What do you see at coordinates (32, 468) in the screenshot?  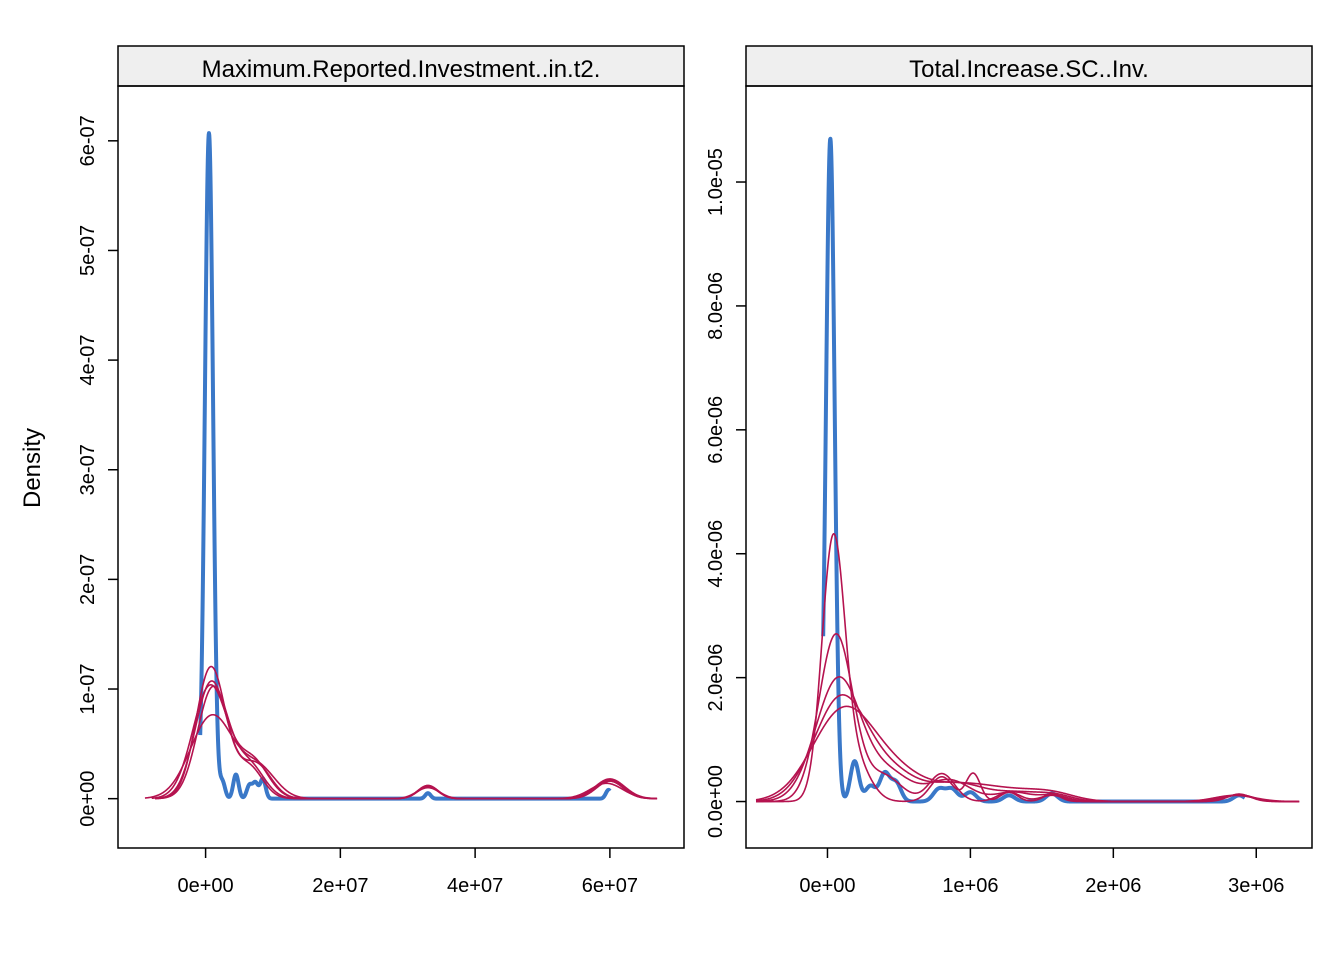 I see `y-axis-title: Density` at bounding box center [32, 468].